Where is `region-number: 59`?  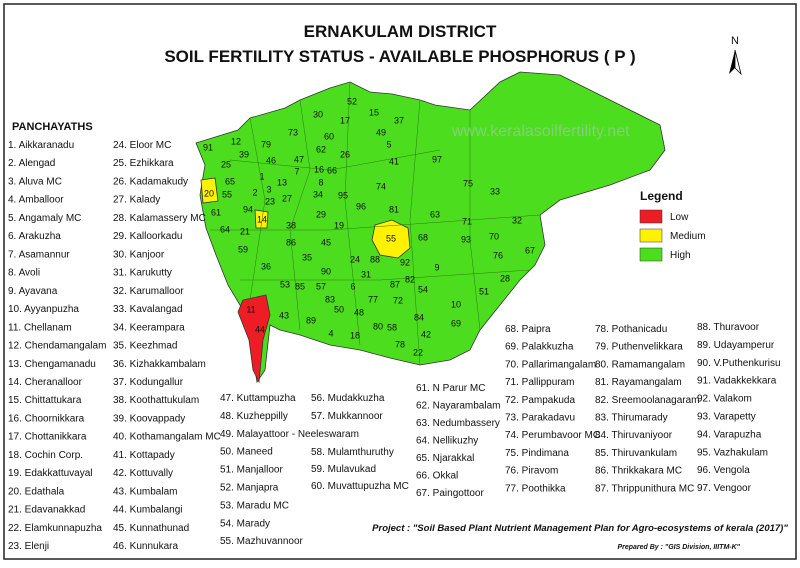
region-number: 59 is located at coordinates (243, 249).